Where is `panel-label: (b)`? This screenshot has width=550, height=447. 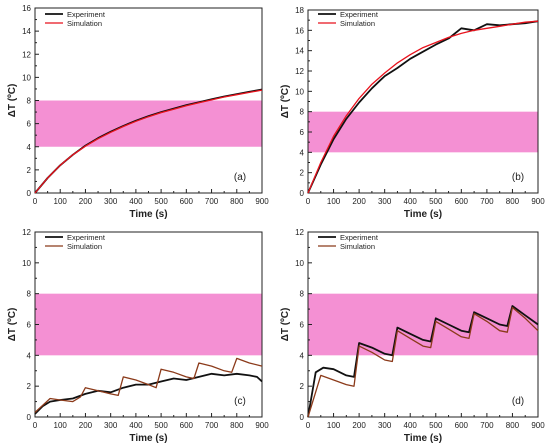
panel-label: (b) is located at coordinates (518, 177).